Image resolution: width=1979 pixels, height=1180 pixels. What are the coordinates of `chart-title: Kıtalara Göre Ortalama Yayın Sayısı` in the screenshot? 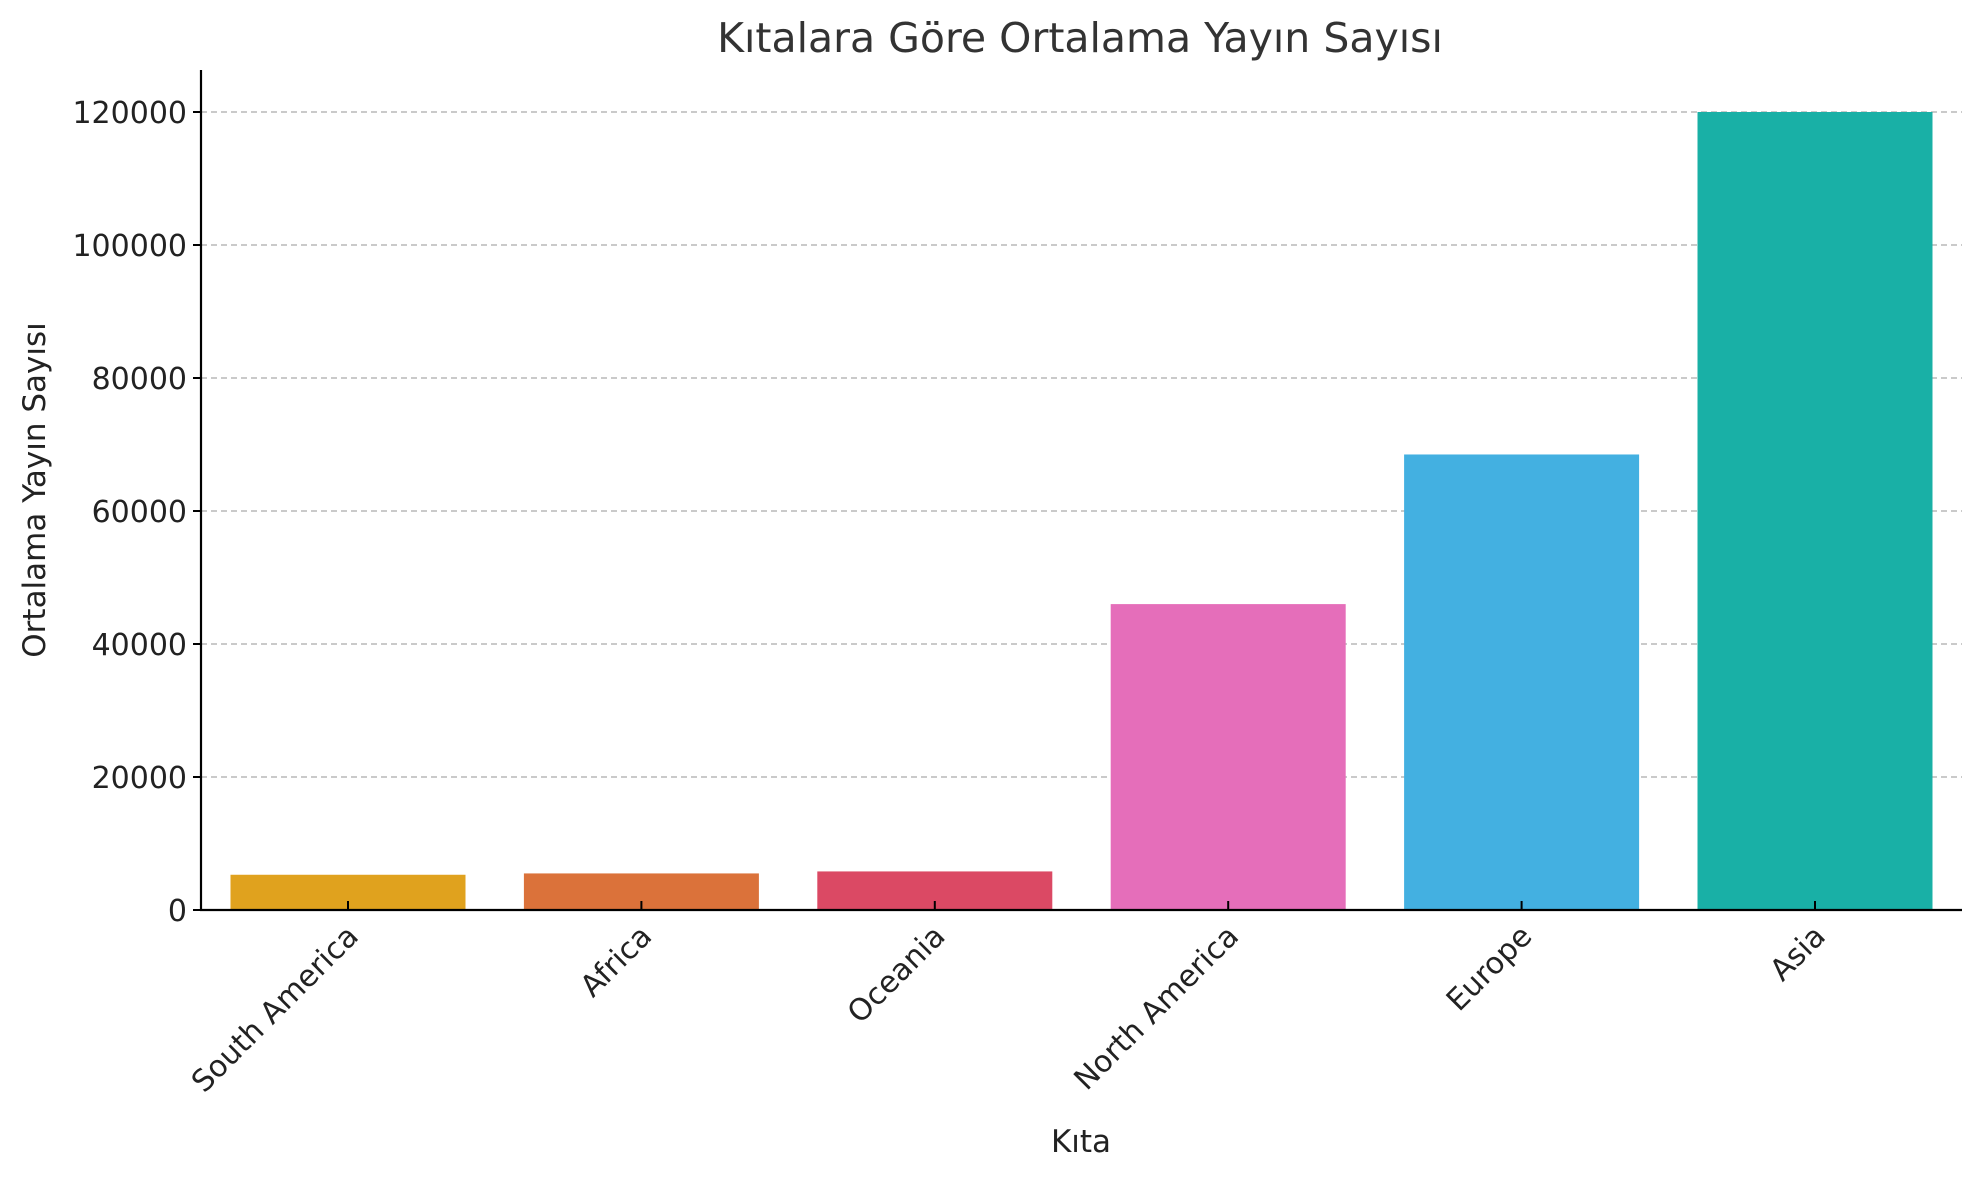 It's located at (1080, 38).